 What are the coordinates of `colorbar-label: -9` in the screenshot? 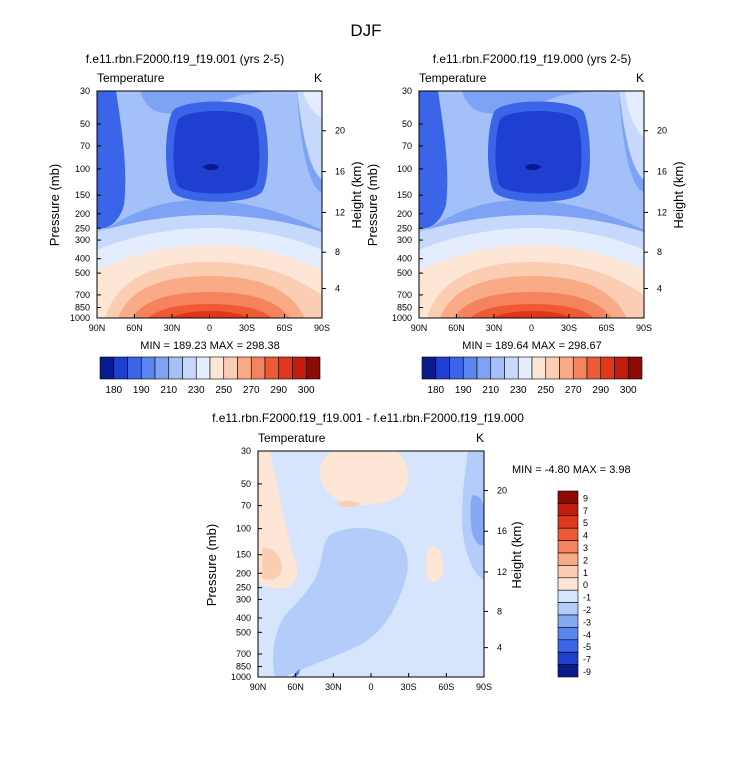 It's located at (587, 672).